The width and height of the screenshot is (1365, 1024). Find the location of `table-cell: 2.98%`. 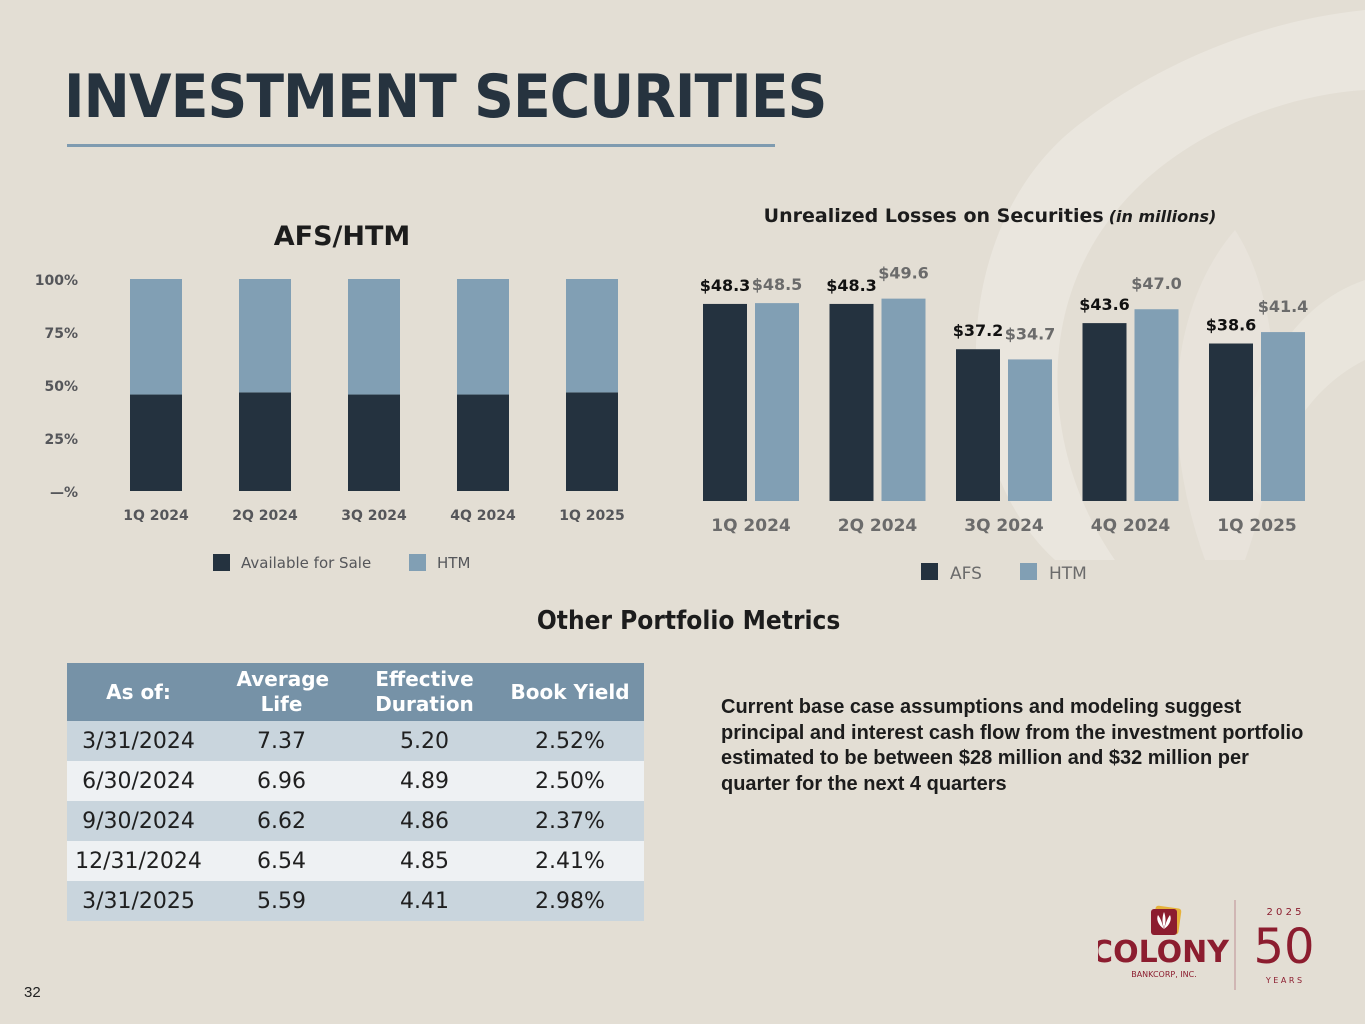

table-cell: 2.98% is located at coordinates (570, 901).